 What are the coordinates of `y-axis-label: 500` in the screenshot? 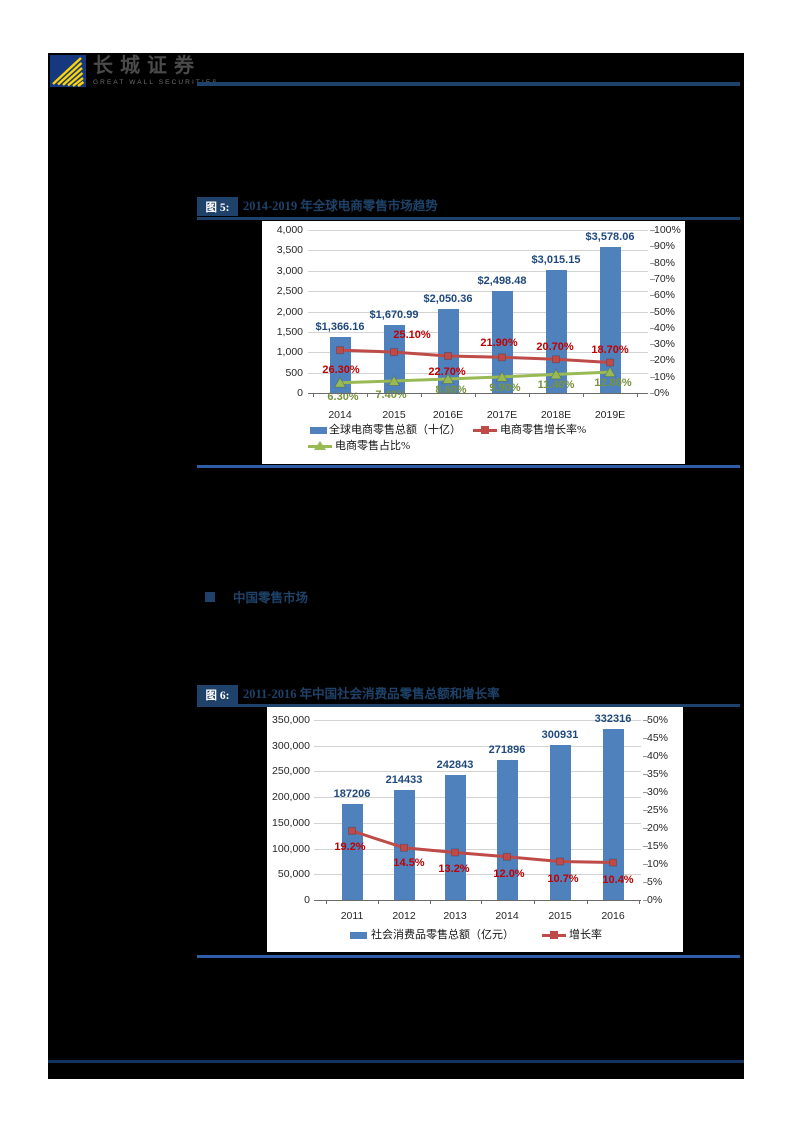 It's located at (294, 372).